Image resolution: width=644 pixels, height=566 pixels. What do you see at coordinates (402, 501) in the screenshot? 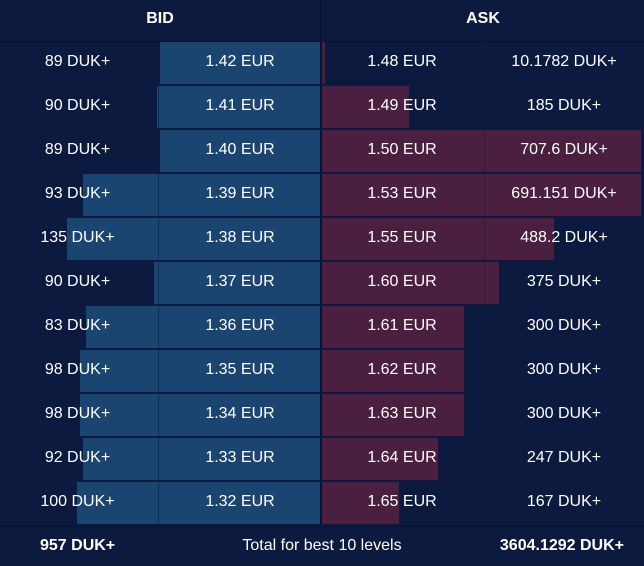
I see `ask-price: 1.65 EUR` at bounding box center [402, 501].